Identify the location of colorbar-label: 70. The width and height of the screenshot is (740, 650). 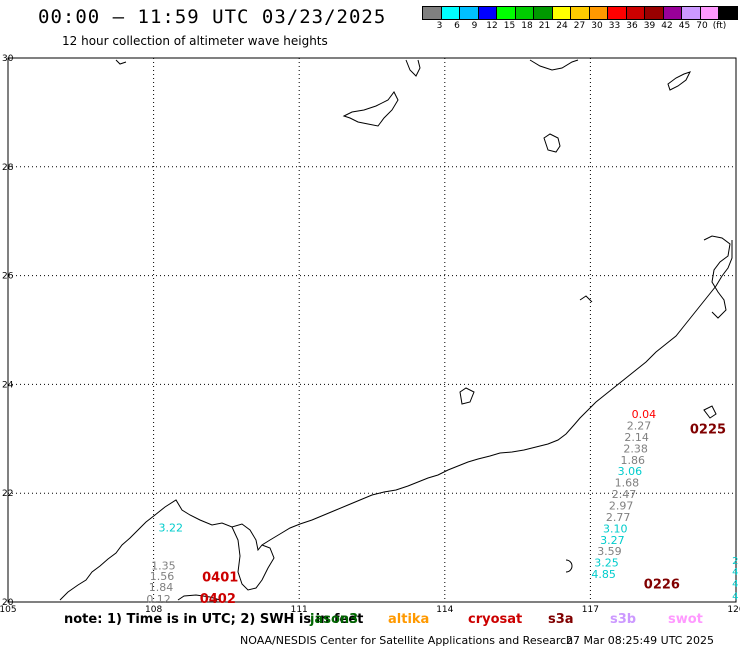
(702, 26).